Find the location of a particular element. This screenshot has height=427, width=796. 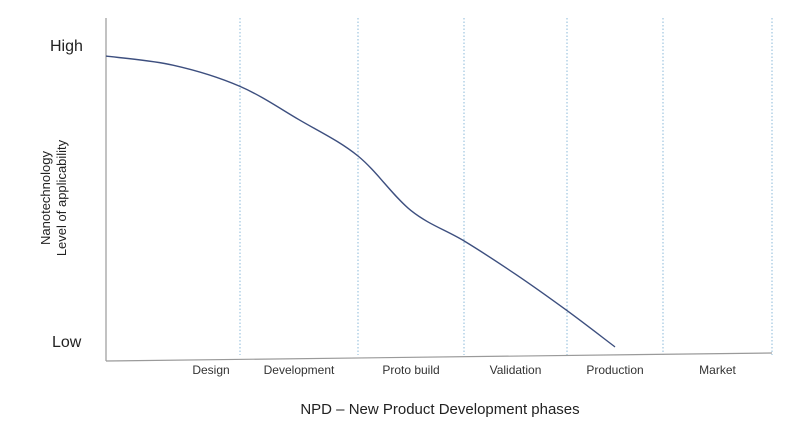

x-tick-label-market: Market is located at coordinates (717, 370).